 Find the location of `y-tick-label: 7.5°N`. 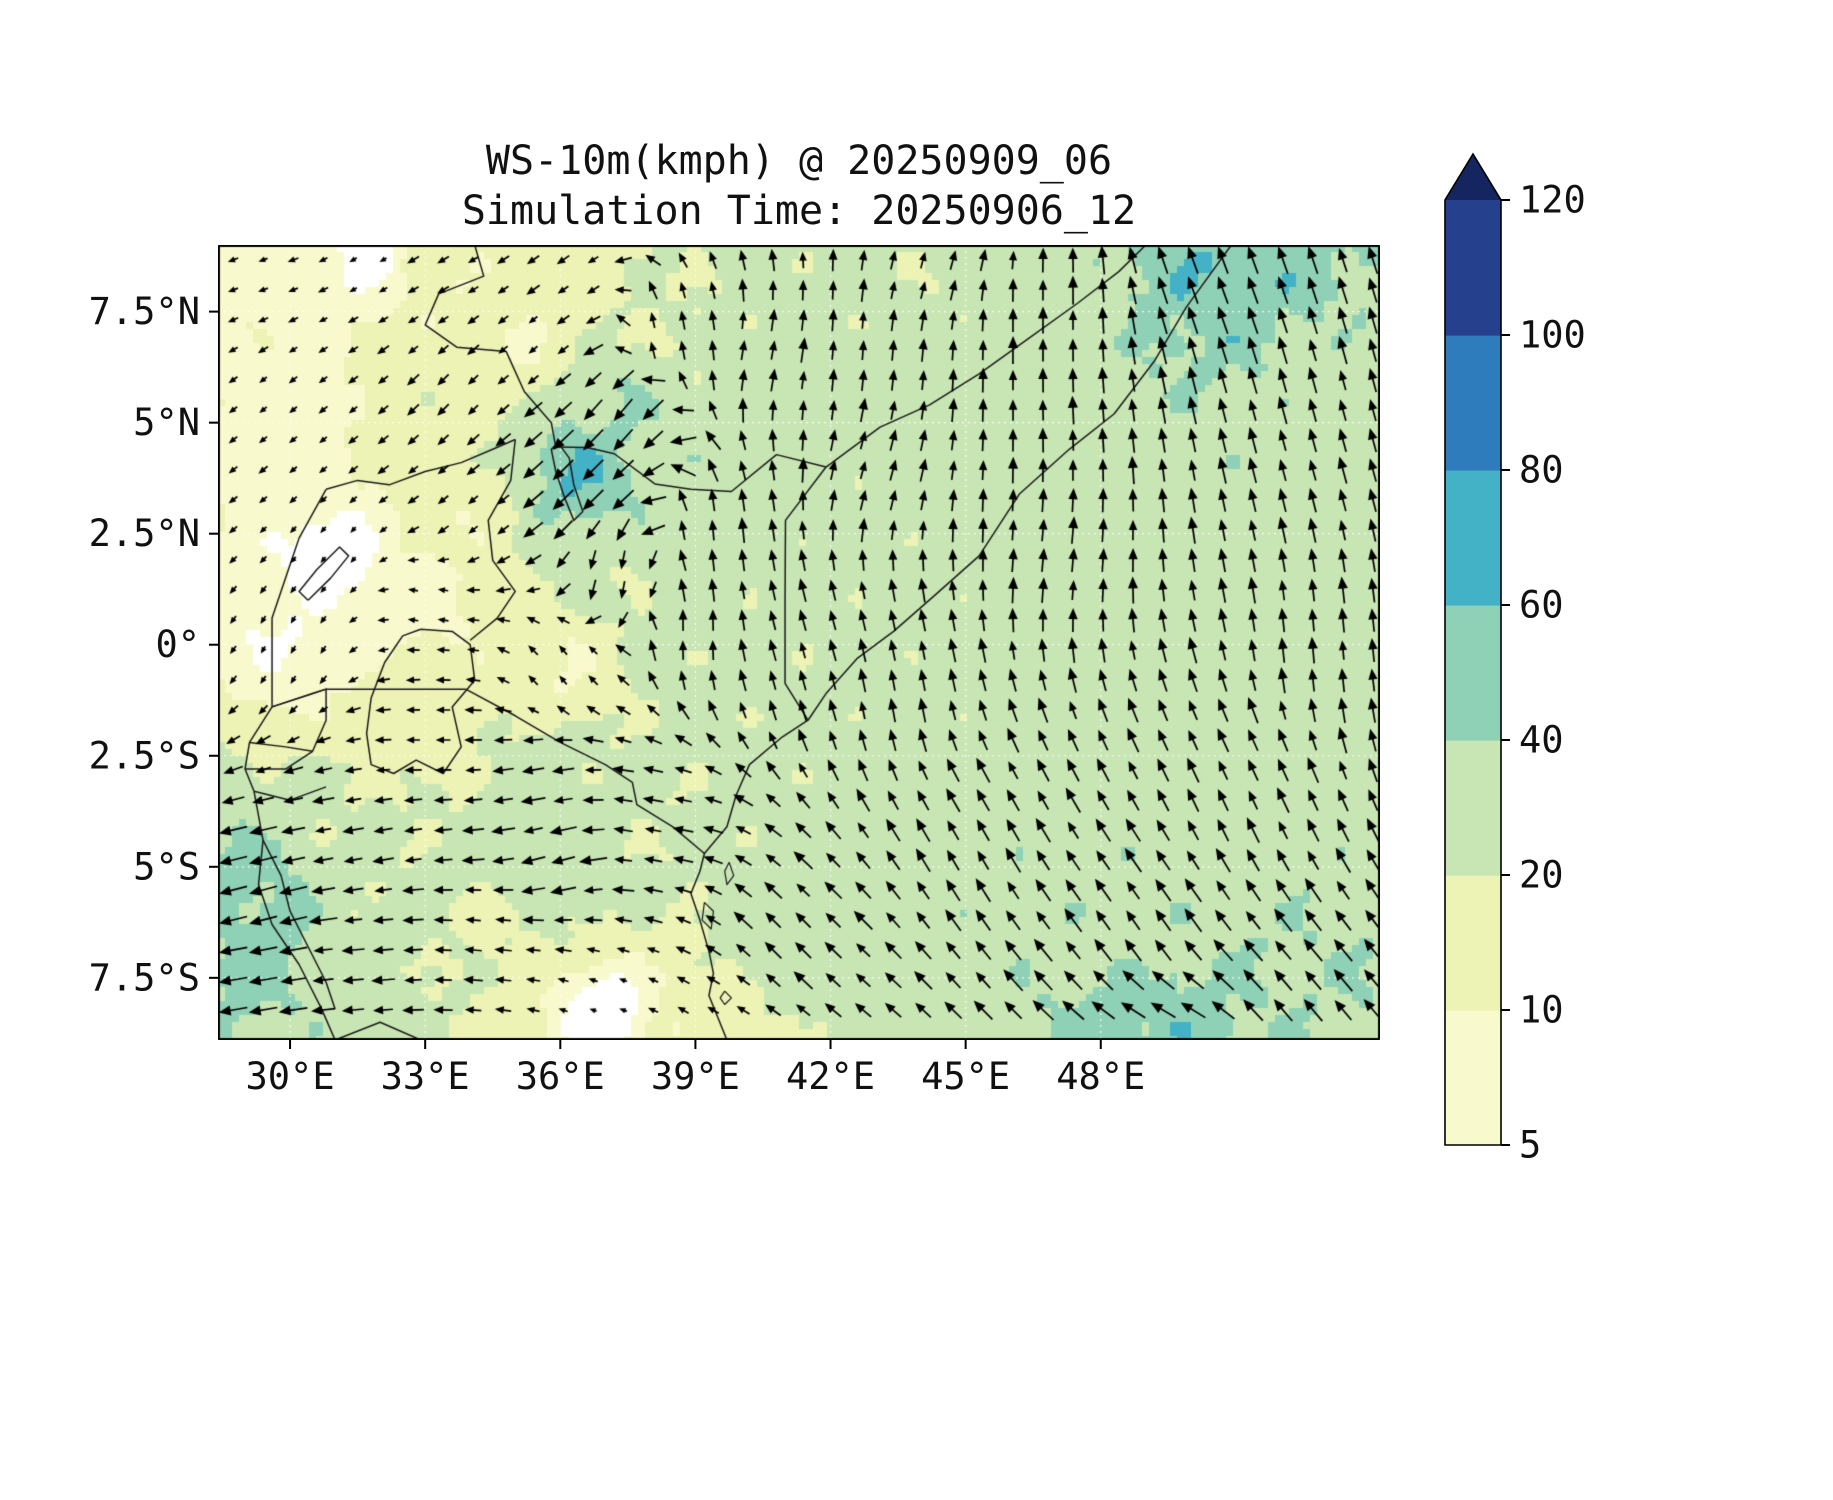

y-tick-label: 7.5°N is located at coordinates (144, 311).